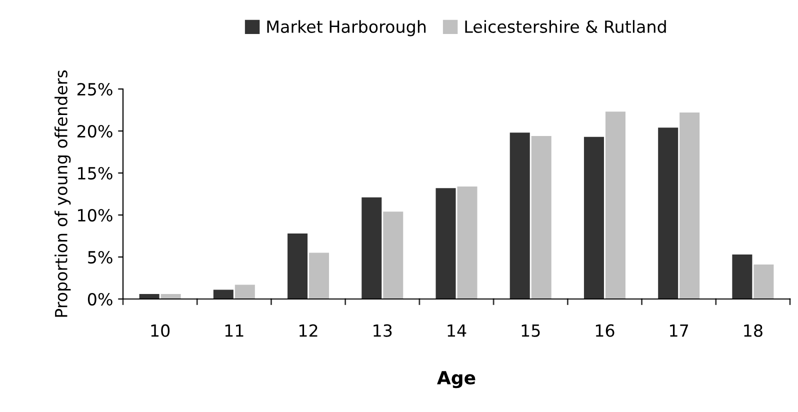 This screenshot has width=798, height=412. What do you see at coordinates (605, 330) in the screenshot?
I see `x-tick-label: 16` at bounding box center [605, 330].